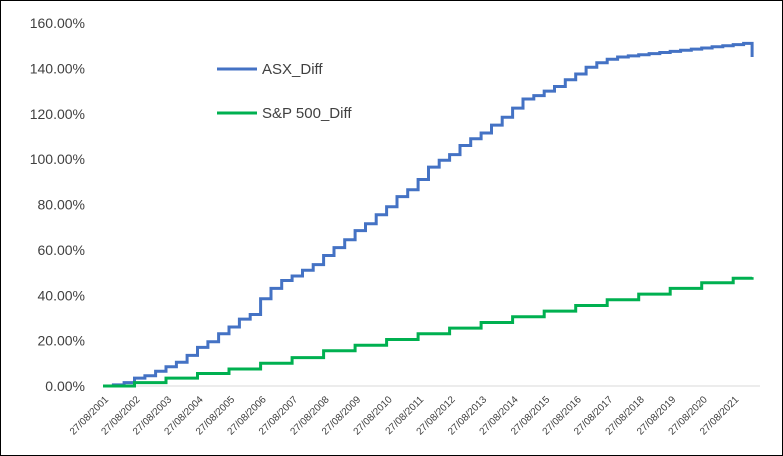 This screenshot has height=456, width=783. I want to click on legend-label-0: ASX_Diff, so click(292, 69).